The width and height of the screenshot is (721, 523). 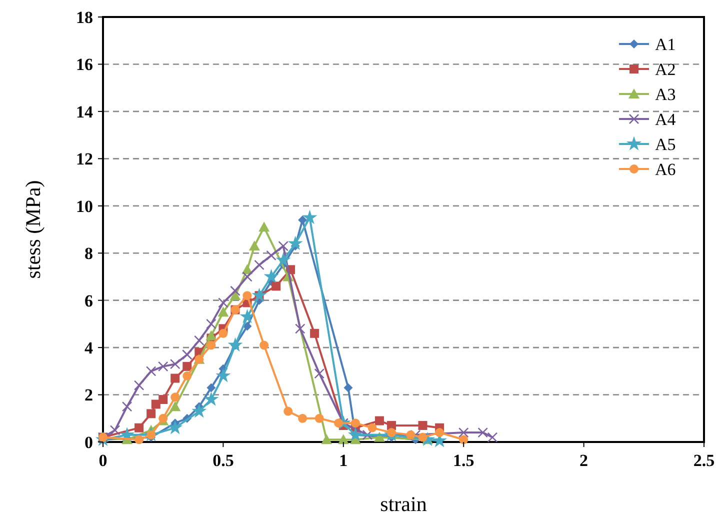 I want to click on y-tick-label: 0, so click(x=88, y=442).